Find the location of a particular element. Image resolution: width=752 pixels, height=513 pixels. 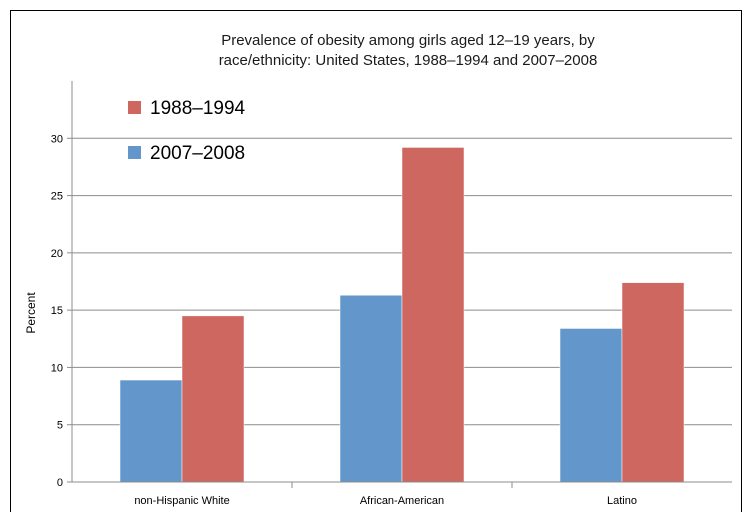

legend-label: 2007–2008 is located at coordinates (197, 153).